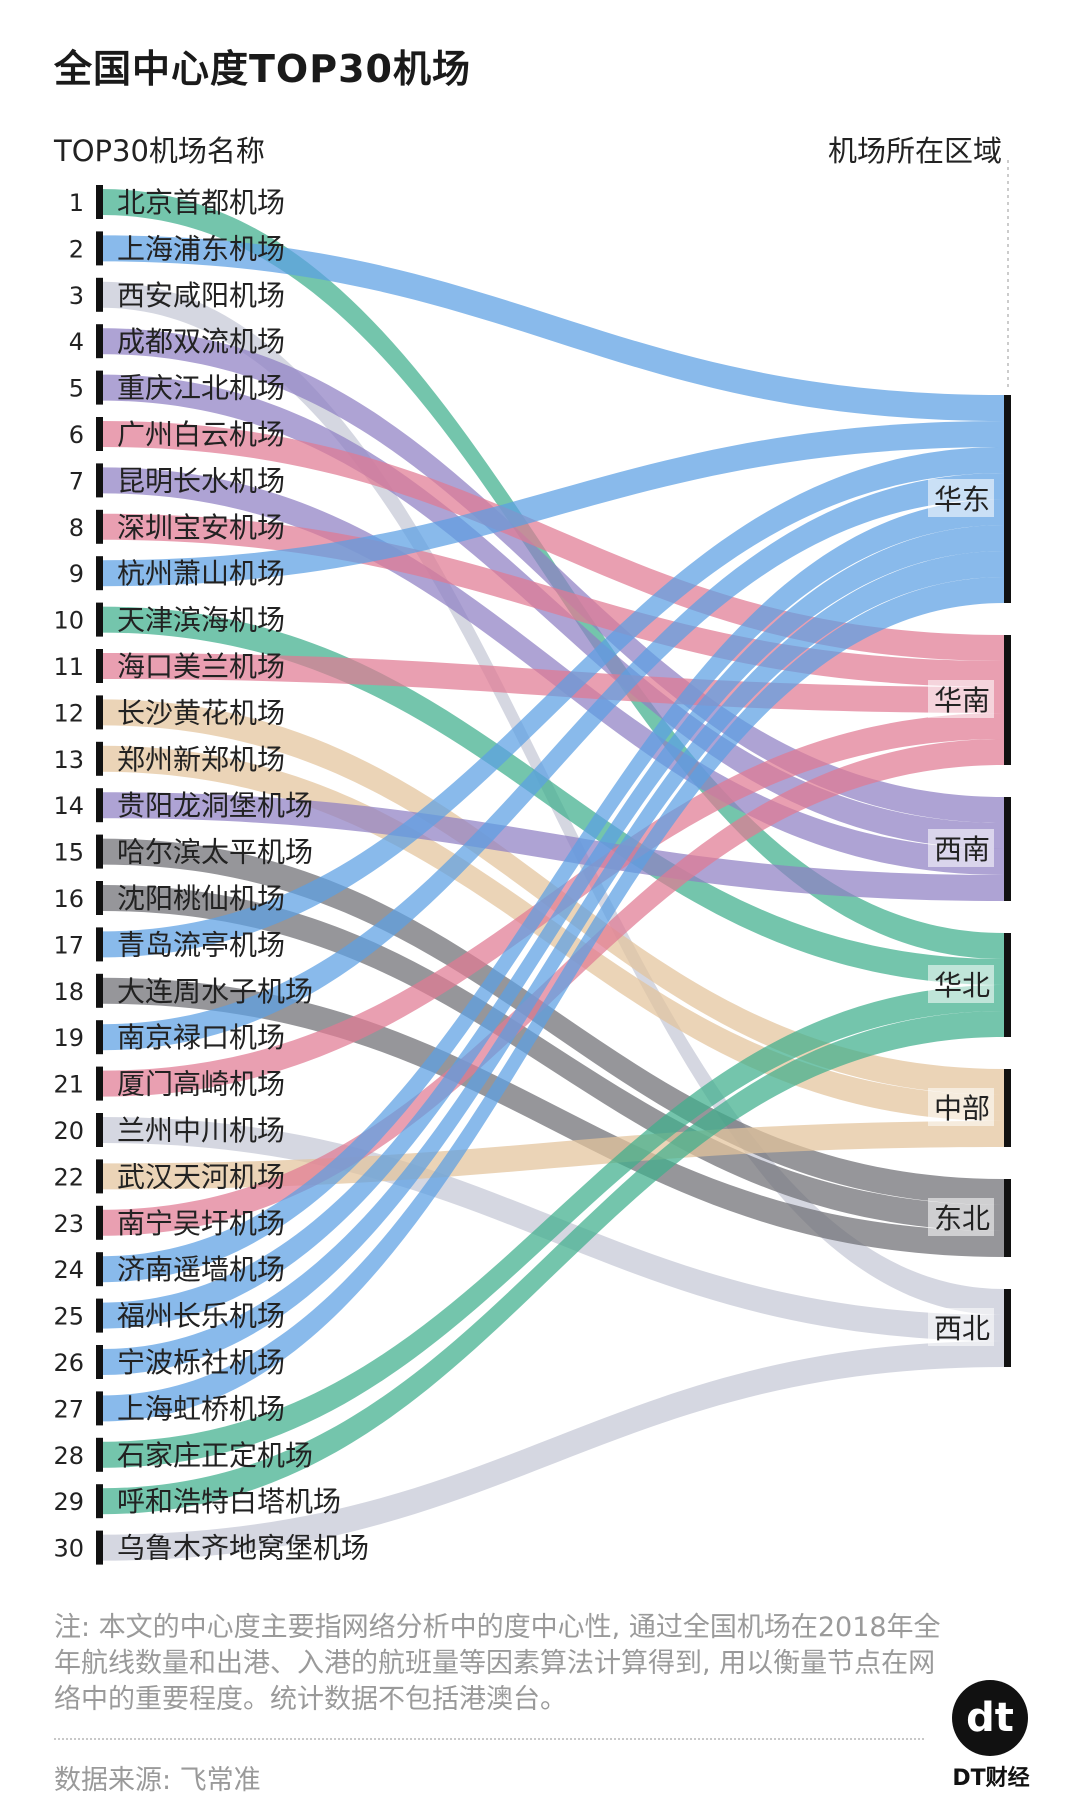 The image size is (1080, 1815). Describe the element at coordinates (215, 991) in the screenshot. I see `airport-name: 大连周水子机场` at that location.